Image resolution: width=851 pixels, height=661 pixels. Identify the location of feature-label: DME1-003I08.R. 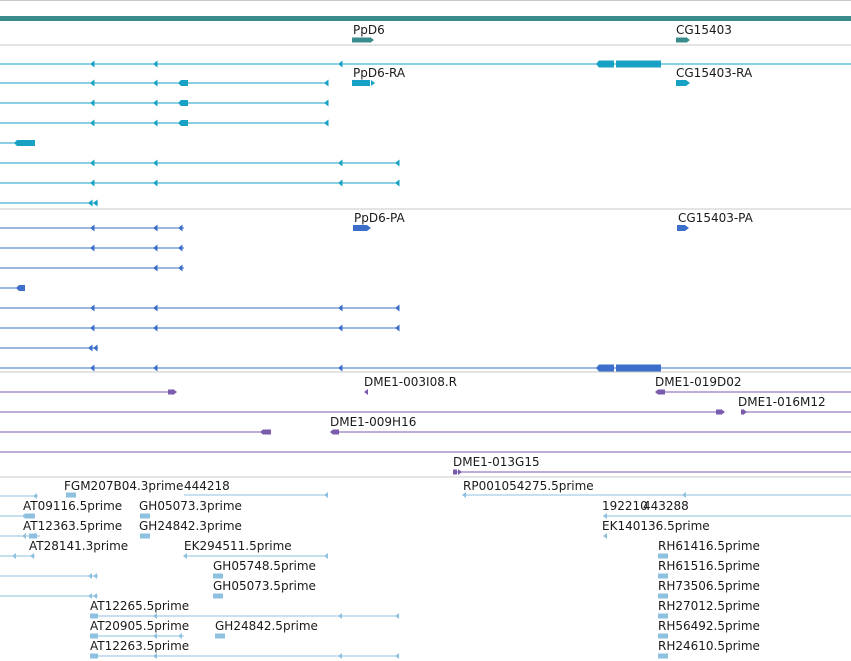
(410, 382).